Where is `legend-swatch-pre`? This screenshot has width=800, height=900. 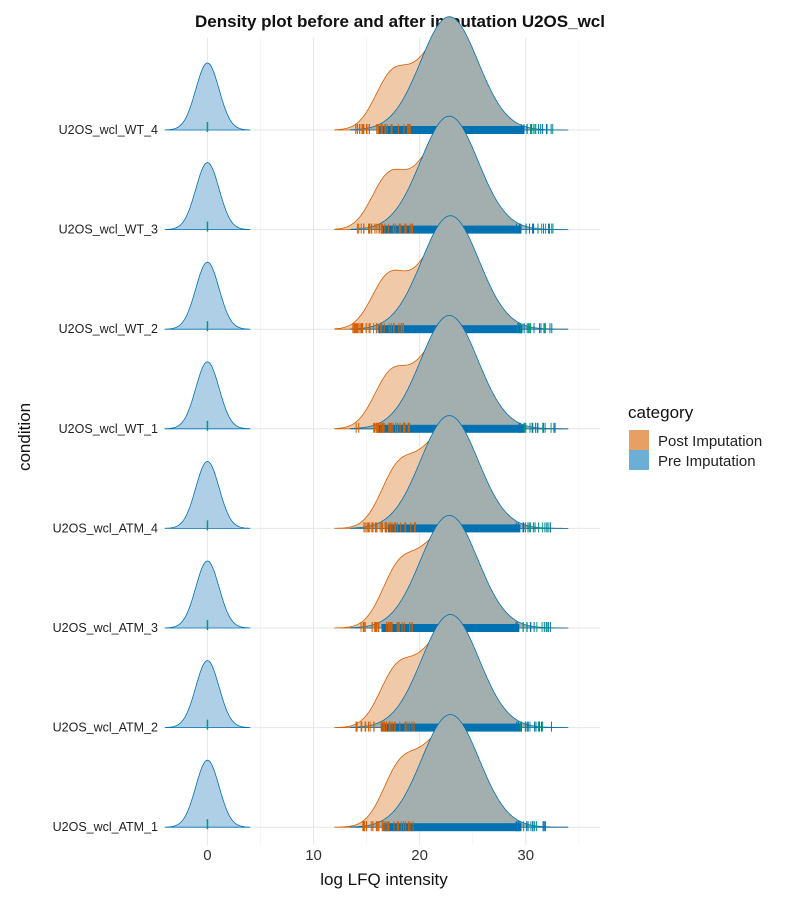 legend-swatch-pre is located at coordinates (639, 460).